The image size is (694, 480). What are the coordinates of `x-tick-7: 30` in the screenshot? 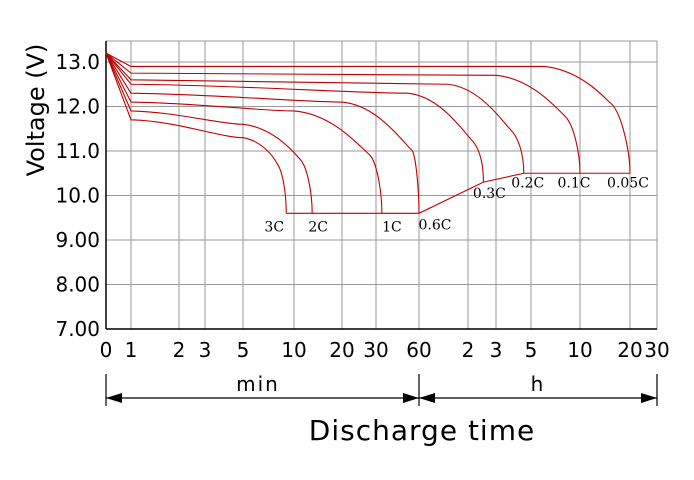 It's located at (375, 350).